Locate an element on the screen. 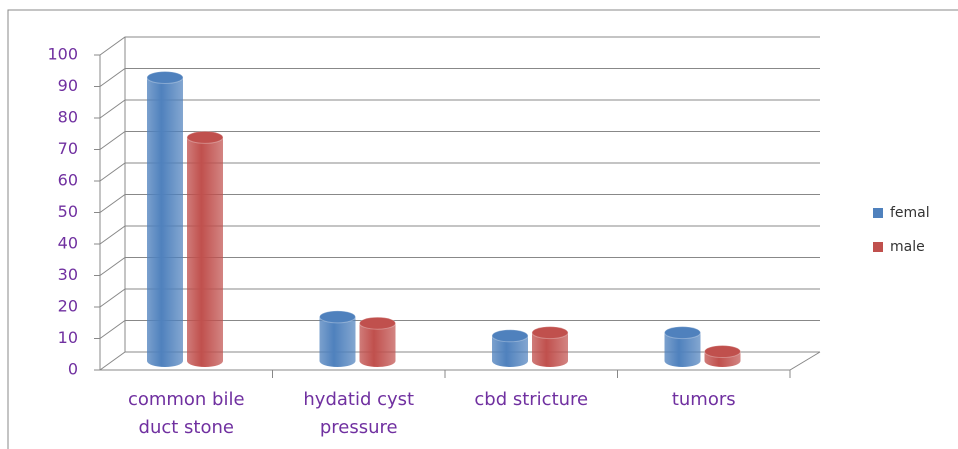 This screenshot has width=958, height=449. x-tick-label: cbd stricture is located at coordinates (531, 399).